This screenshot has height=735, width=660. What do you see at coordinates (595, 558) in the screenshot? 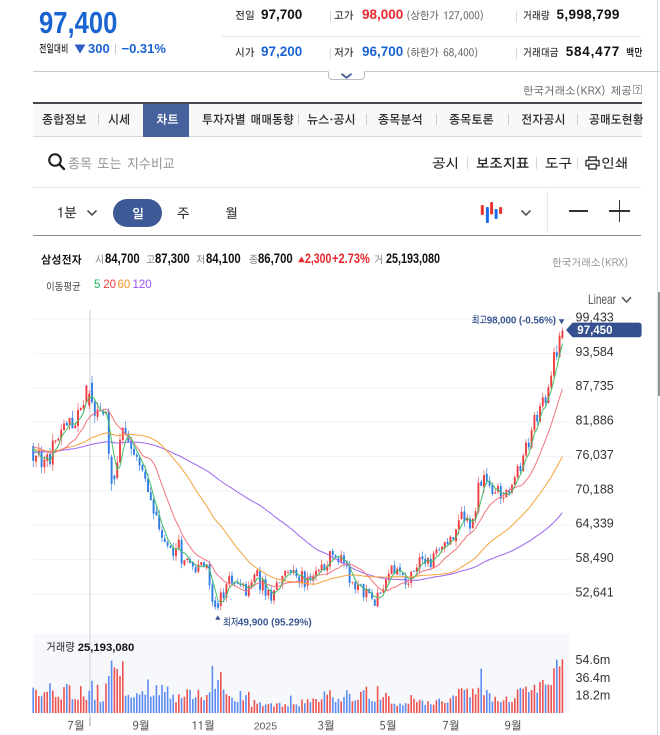
I see `svg-text: 58,490` at bounding box center [595, 558].